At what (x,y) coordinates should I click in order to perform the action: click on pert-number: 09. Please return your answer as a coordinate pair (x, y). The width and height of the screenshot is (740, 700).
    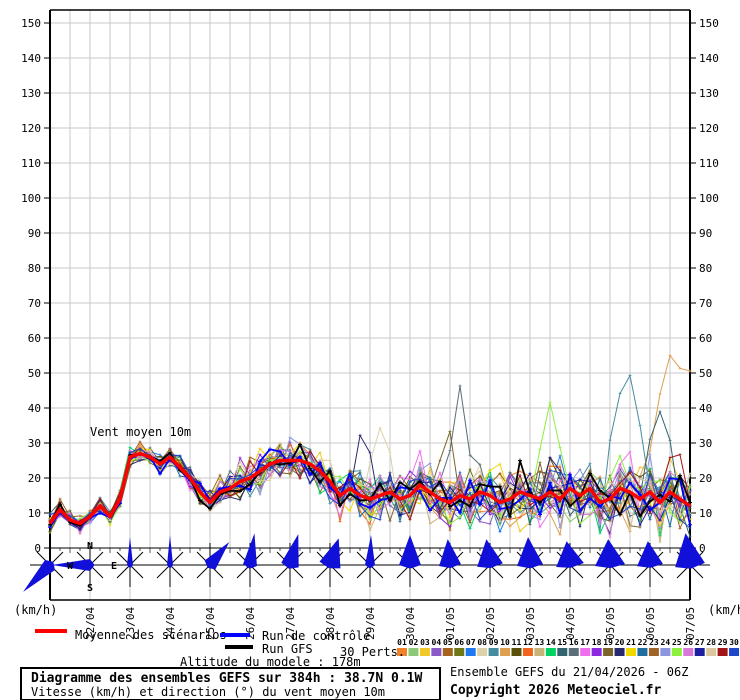
    Looking at the image, I should click on (494, 642).